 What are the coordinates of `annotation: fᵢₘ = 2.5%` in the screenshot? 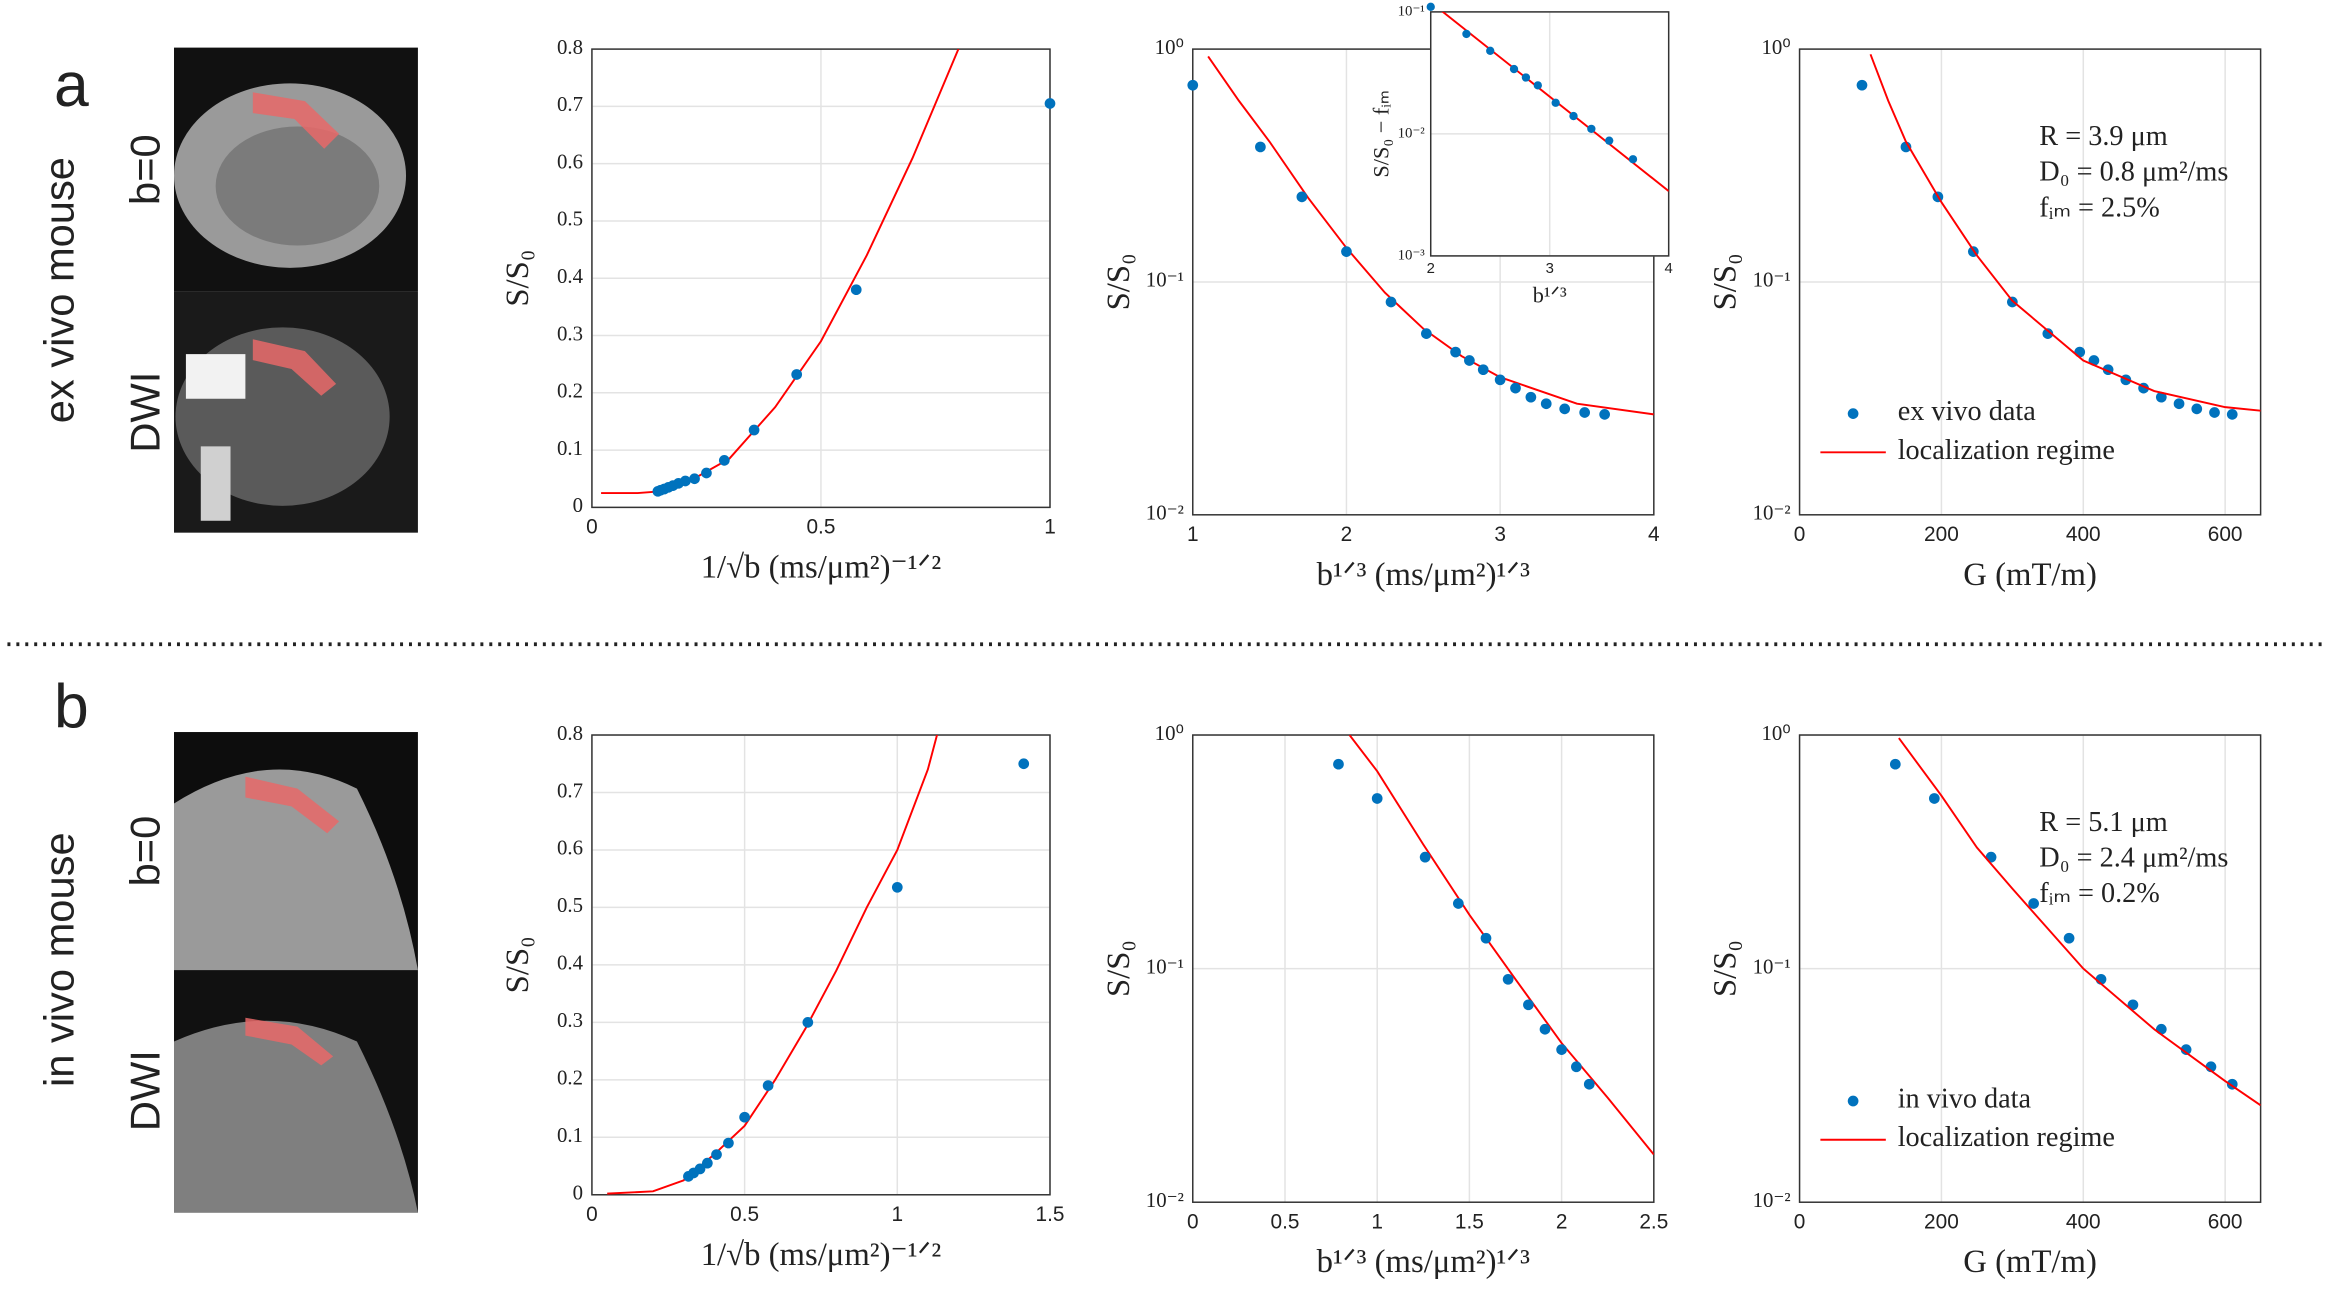 It's located at (2099, 207).